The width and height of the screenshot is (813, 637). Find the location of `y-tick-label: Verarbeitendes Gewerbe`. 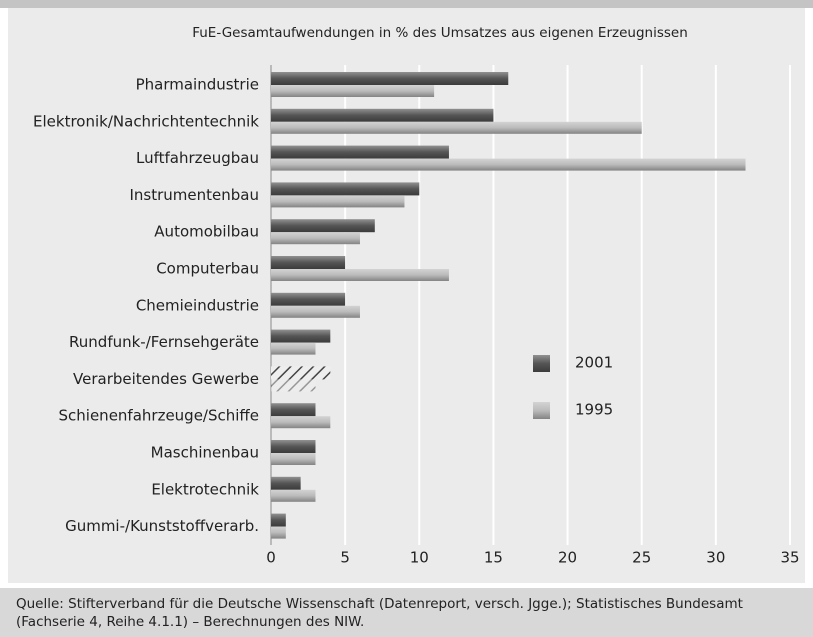

y-tick-label: Verarbeitendes Gewerbe is located at coordinates (166, 379).